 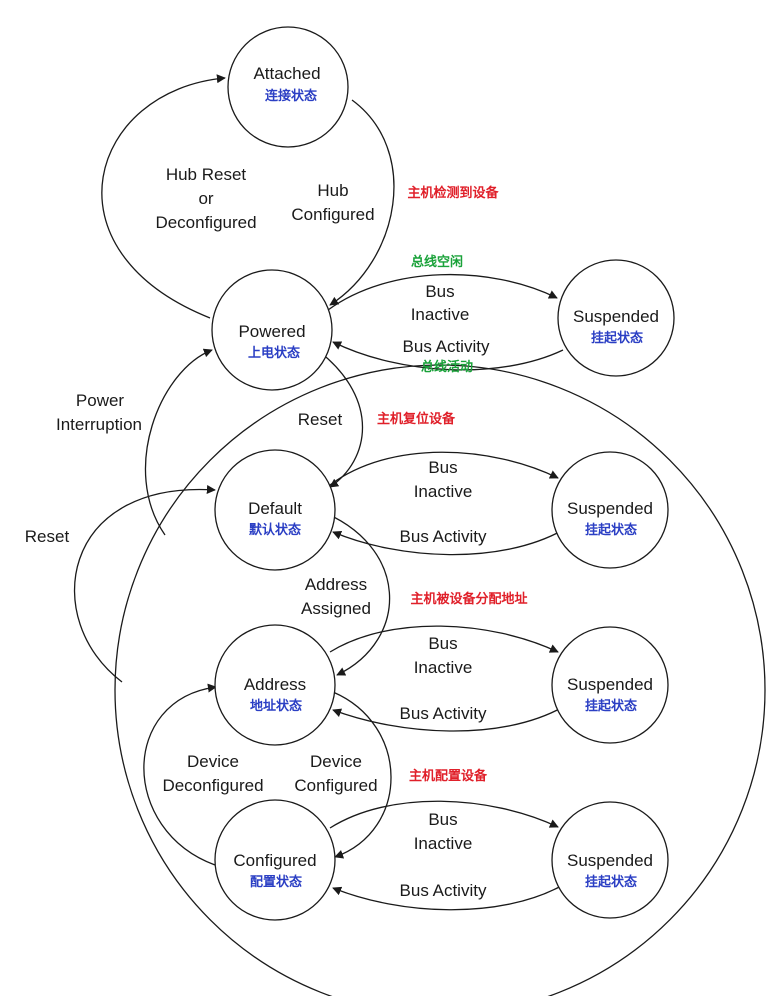 I want to click on arrow-bus-activity-powered, so click(x=448, y=356).